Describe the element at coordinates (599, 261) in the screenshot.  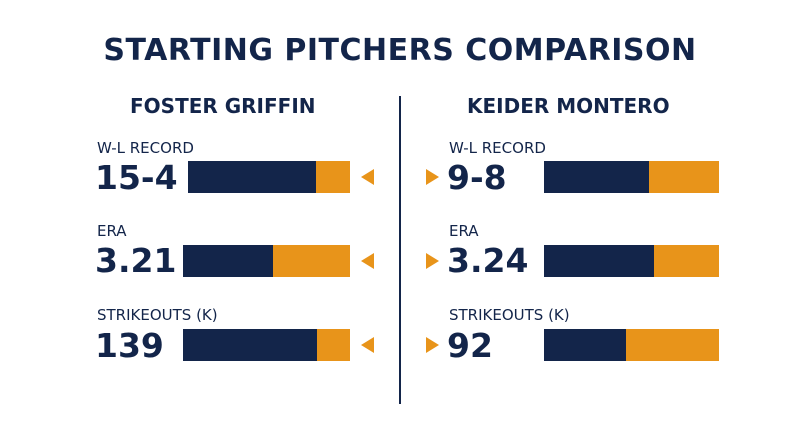
I see `right-era-bar-navy` at that location.